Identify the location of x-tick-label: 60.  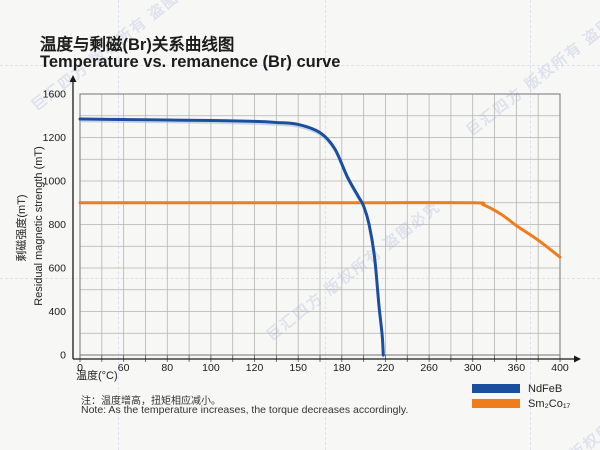
(124, 368).